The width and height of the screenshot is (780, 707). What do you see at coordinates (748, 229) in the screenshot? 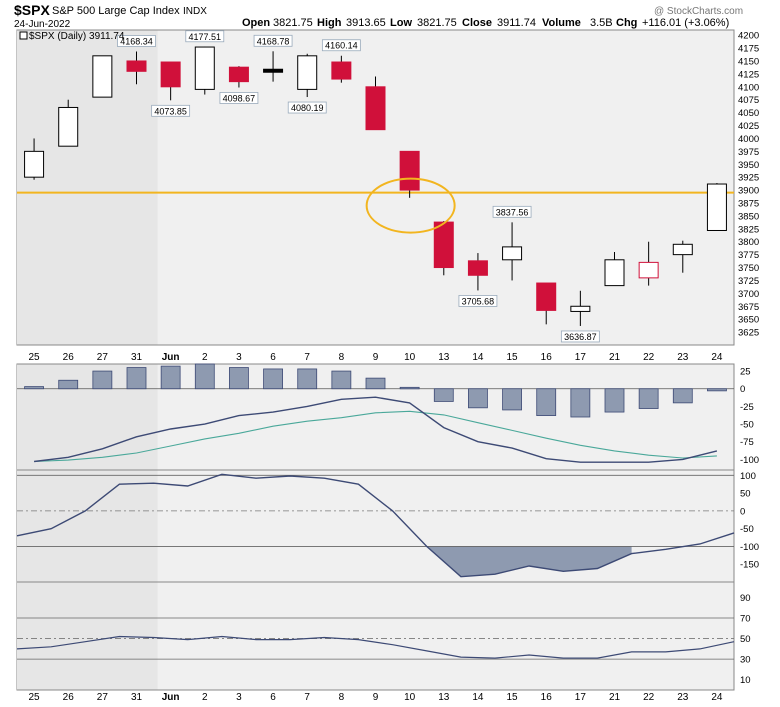
I see `price-axis-tick: 3825` at bounding box center [748, 229].